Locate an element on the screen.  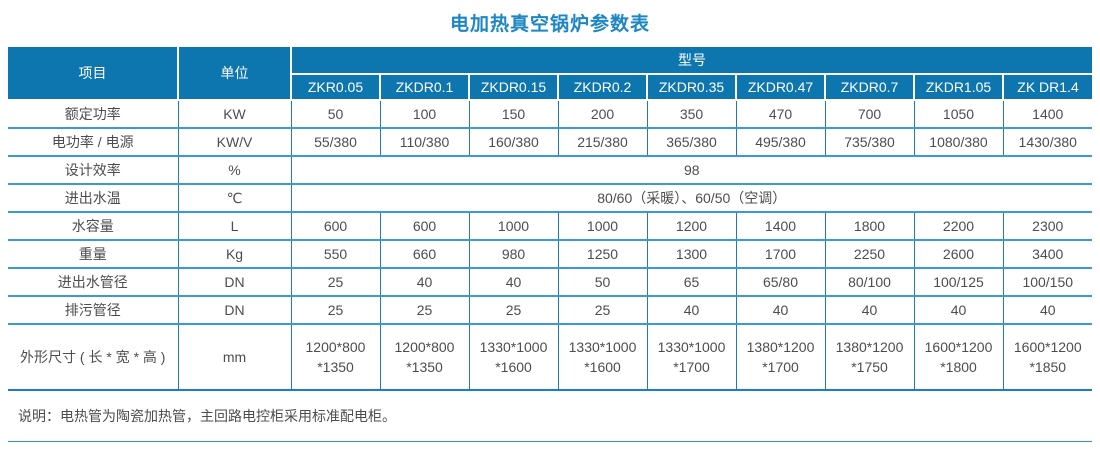
table-cell: 470 is located at coordinates (780, 114).